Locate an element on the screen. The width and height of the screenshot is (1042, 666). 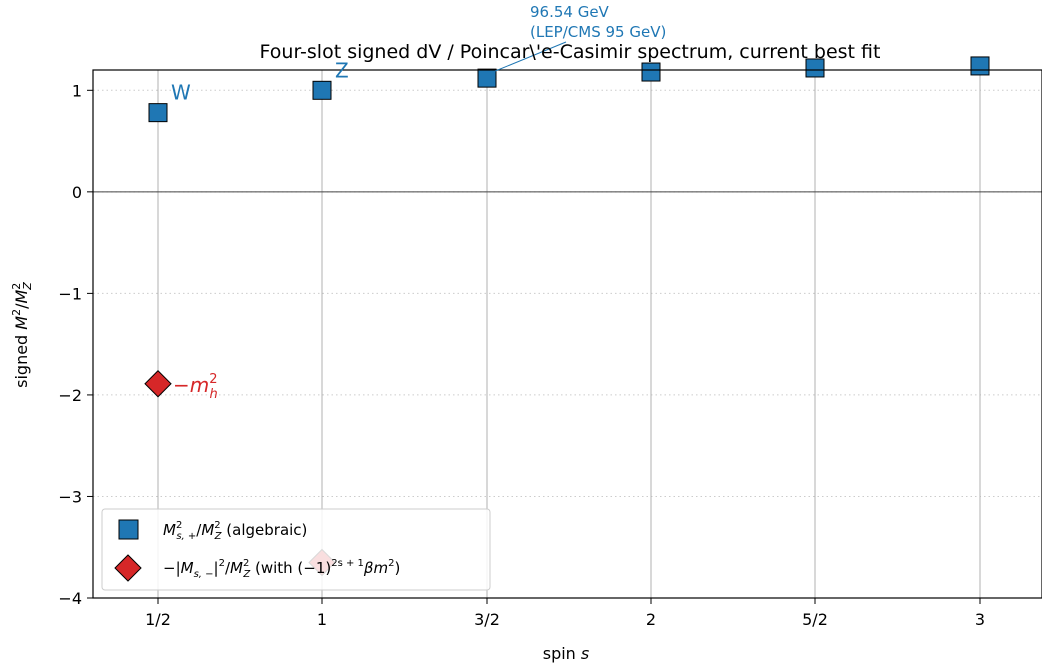
y-tick-label: −2 is located at coordinates (70, 395).